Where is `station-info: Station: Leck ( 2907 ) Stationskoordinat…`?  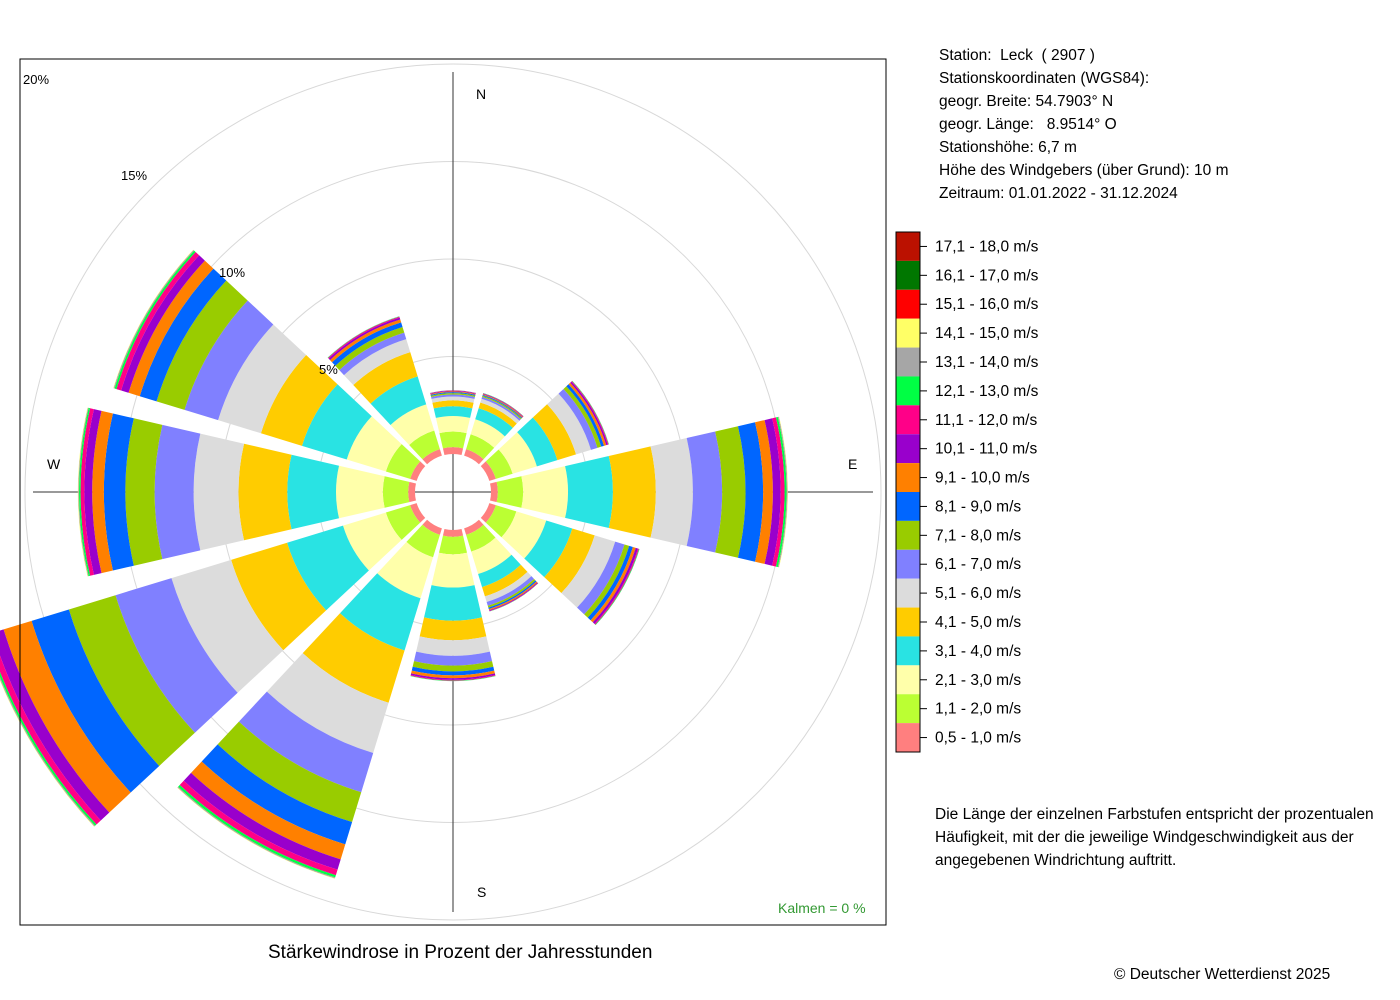
station-info: Station: Leck ( 2907 ) Stationskoordinat… is located at coordinates (1083, 124).